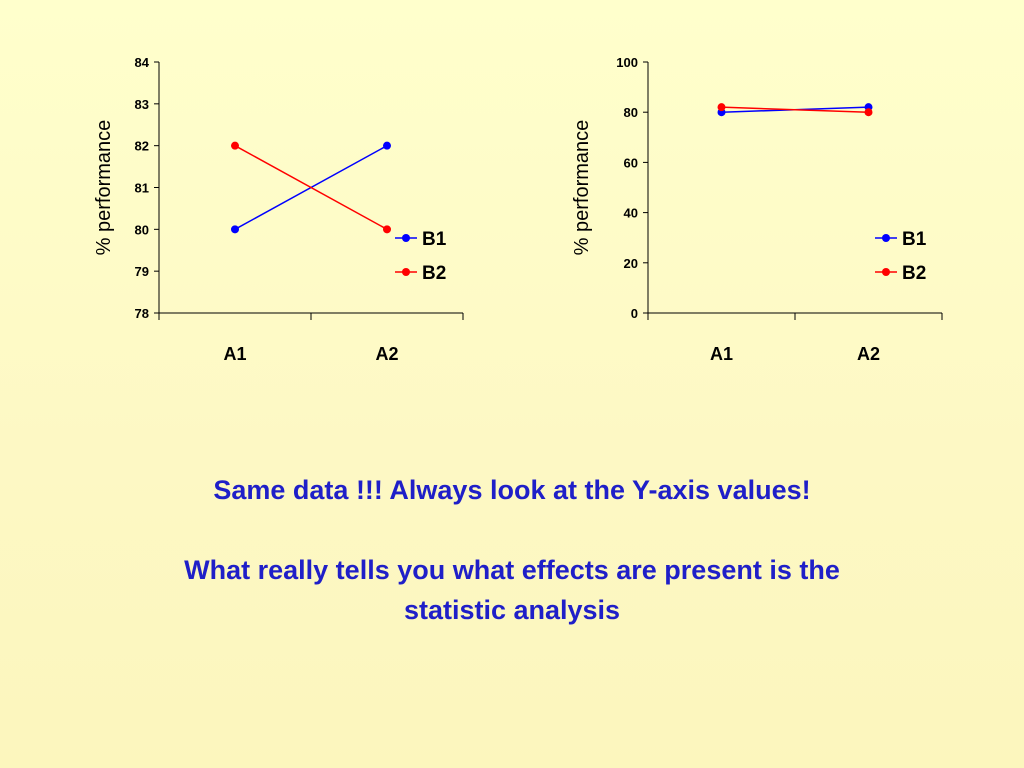  I want to click on y-tick-label: 20, so click(631, 263).